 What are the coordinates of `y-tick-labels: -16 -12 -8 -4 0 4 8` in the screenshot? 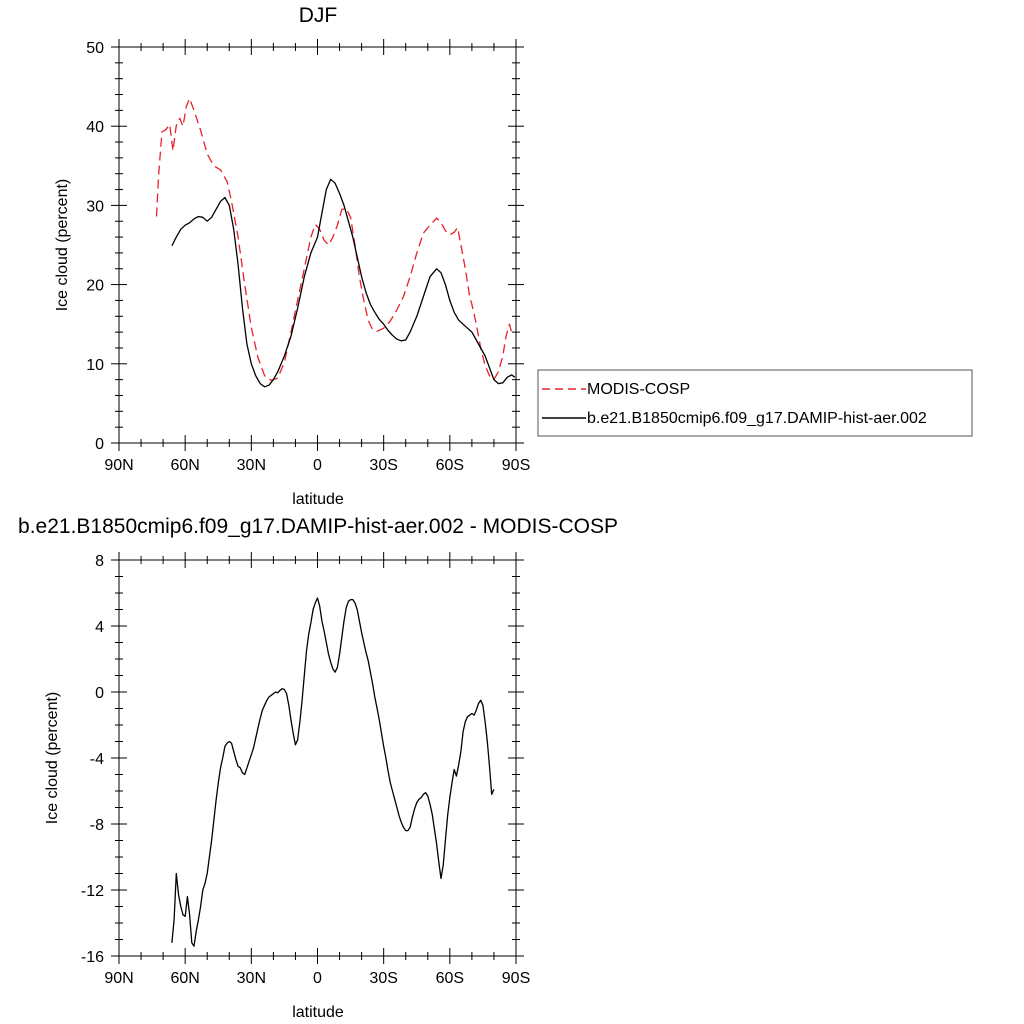 It's located at (92, 759).